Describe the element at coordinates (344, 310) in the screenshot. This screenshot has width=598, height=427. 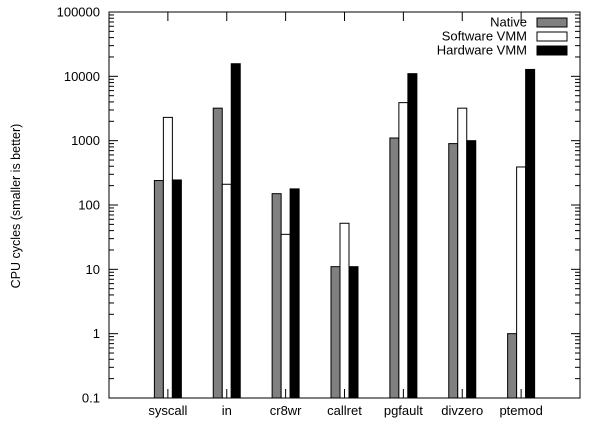
I see `bar-callret-software-vmm` at that location.